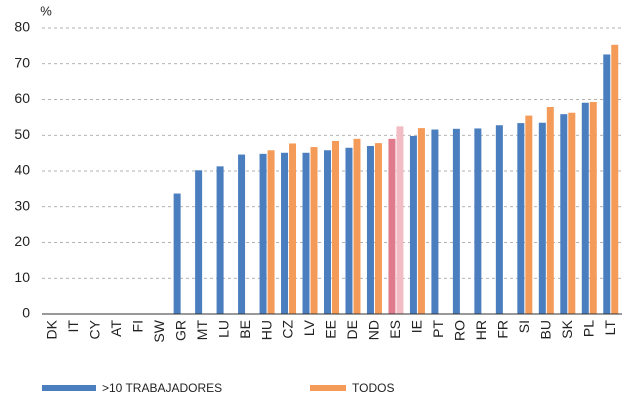 Image resolution: width=627 pixels, height=405 pixels. Describe the element at coordinates (481, 330) in the screenshot. I see `x-tick-label: HR` at that location.